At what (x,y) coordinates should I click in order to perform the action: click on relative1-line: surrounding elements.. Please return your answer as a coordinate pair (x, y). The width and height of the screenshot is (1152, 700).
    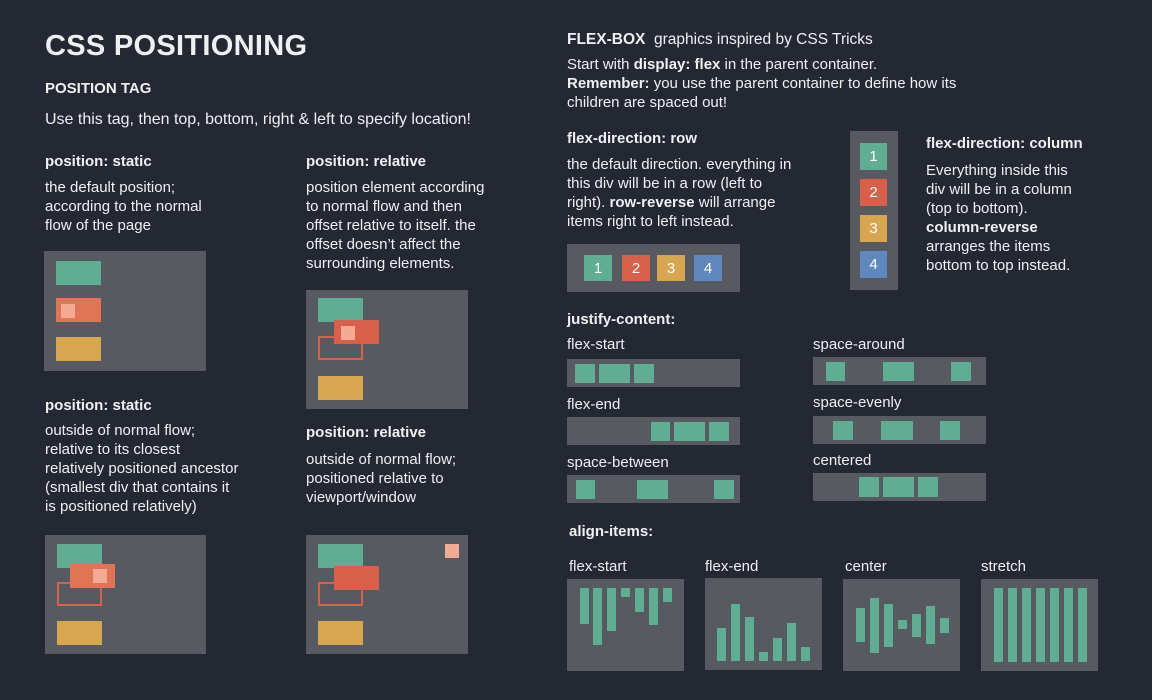
    Looking at the image, I should click on (380, 263).